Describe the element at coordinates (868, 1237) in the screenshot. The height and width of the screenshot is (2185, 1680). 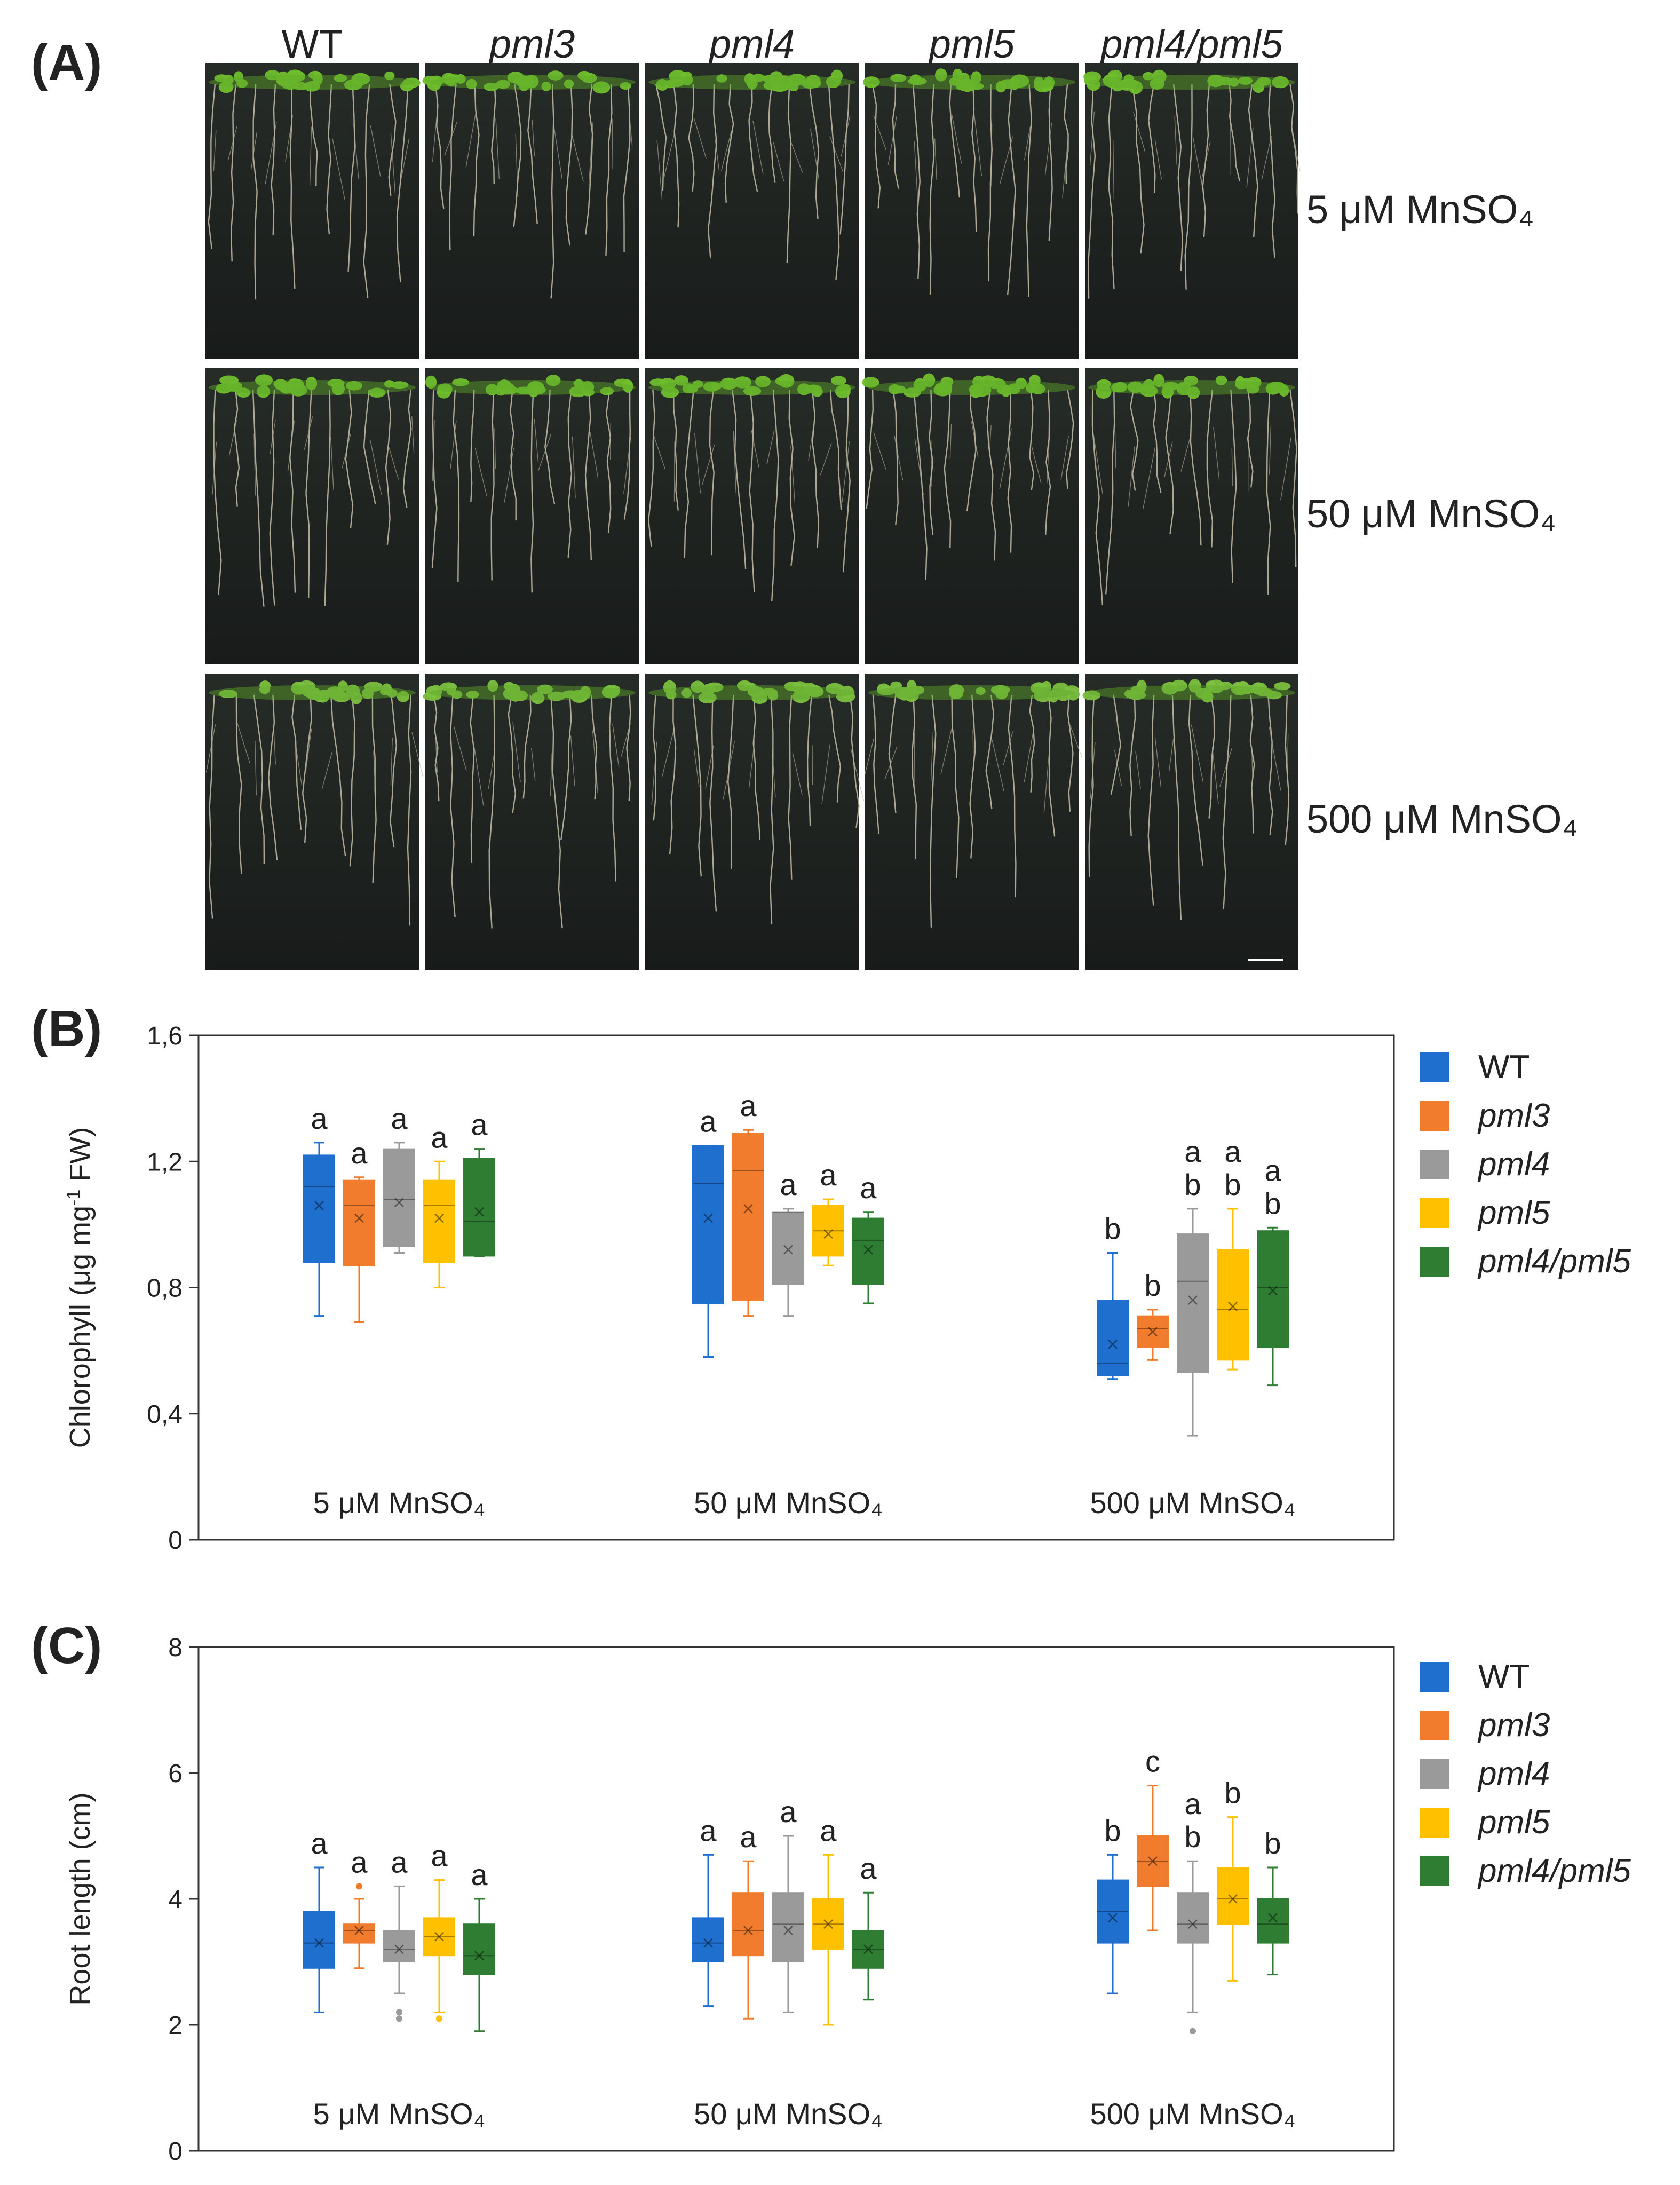
I see `box-pml4-pml5-group-2: a` at that location.